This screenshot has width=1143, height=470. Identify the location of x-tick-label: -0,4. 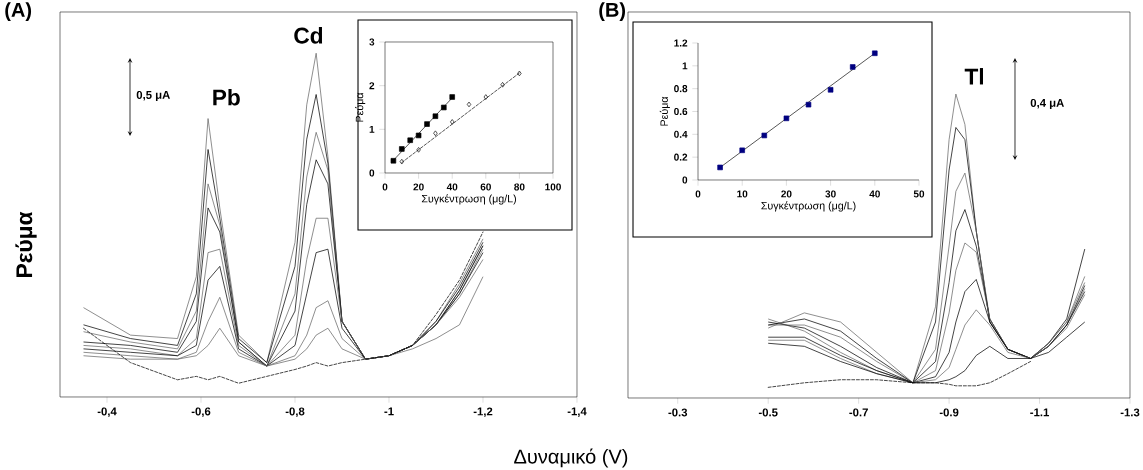
(107, 412).